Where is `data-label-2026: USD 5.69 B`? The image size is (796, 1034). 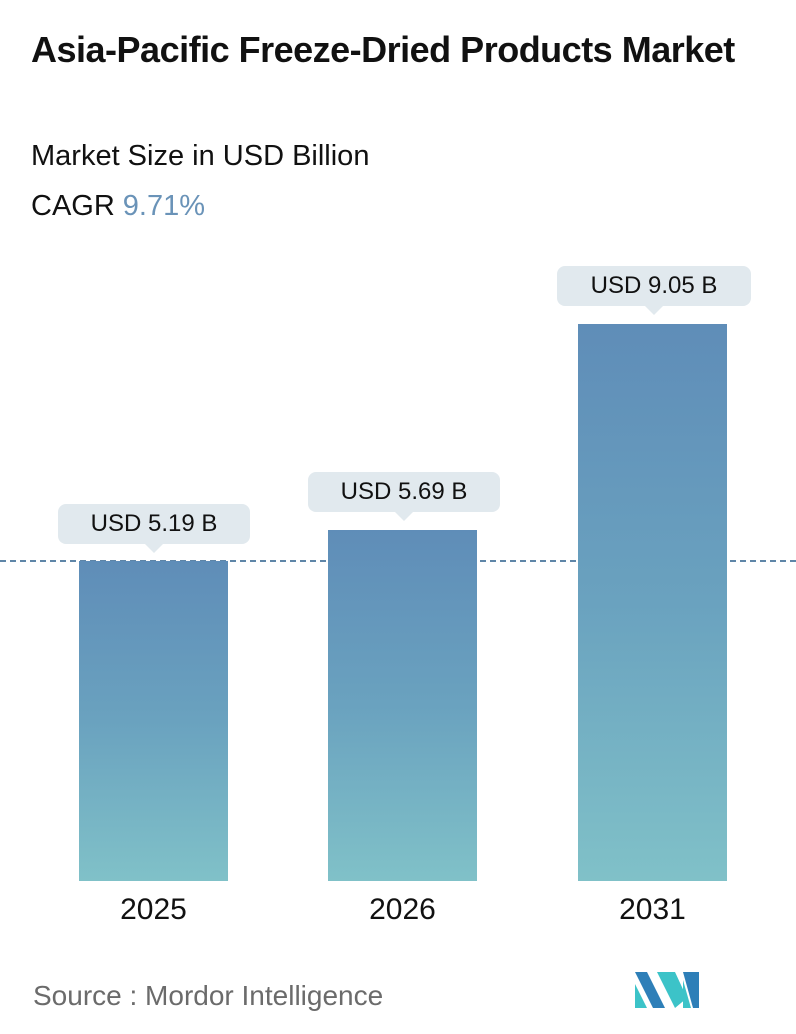 data-label-2026: USD 5.69 B is located at coordinates (404, 496).